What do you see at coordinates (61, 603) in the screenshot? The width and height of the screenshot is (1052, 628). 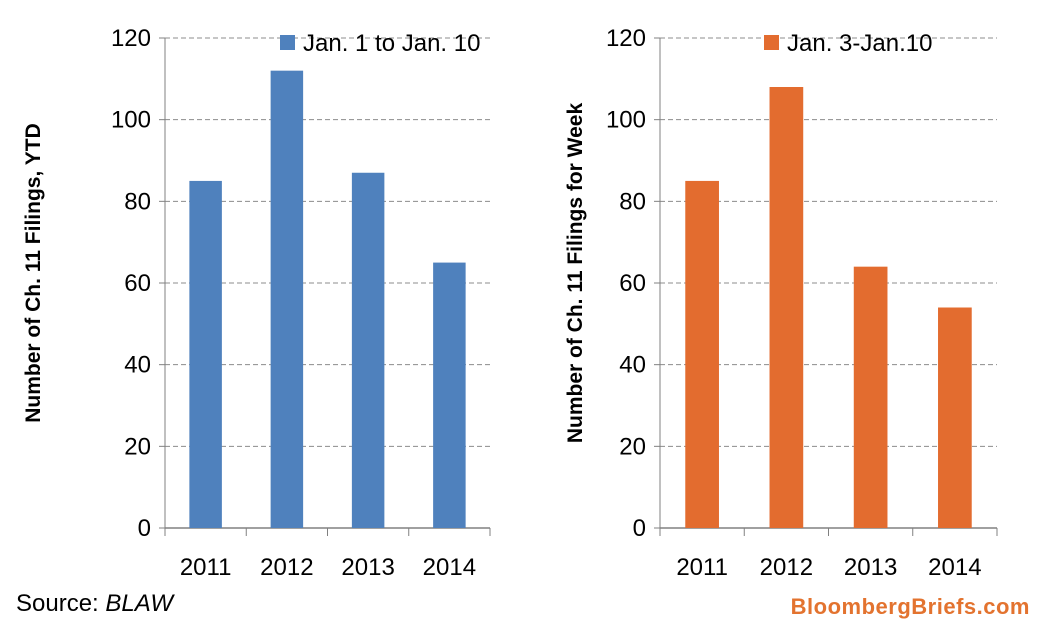 I see `source-label: Source:` at bounding box center [61, 603].